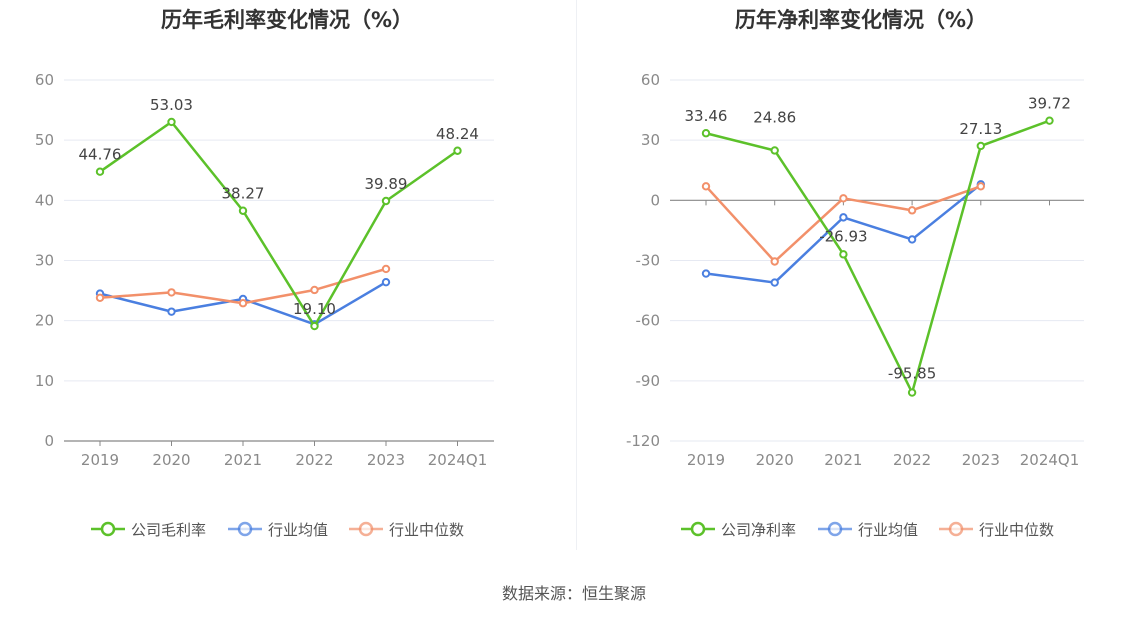 Image resolution: width=1148 pixels, height=619 pixels. What do you see at coordinates (44, 321) in the screenshot?
I see `y-tick-label: 20` at bounding box center [44, 321].